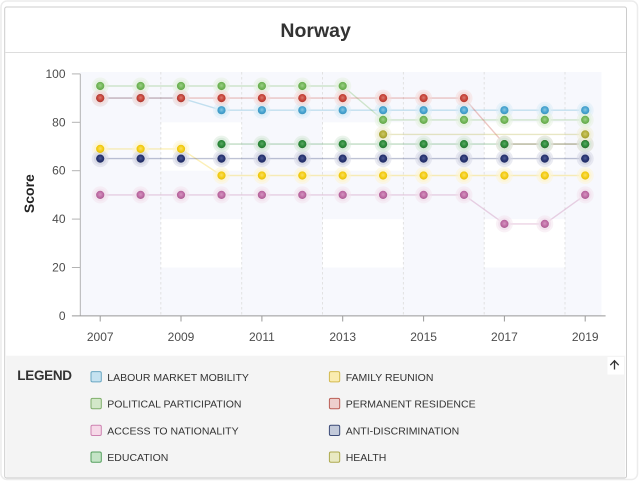  What do you see at coordinates (181, 337) in the screenshot?
I see `svg-text: 2009` at bounding box center [181, 337].